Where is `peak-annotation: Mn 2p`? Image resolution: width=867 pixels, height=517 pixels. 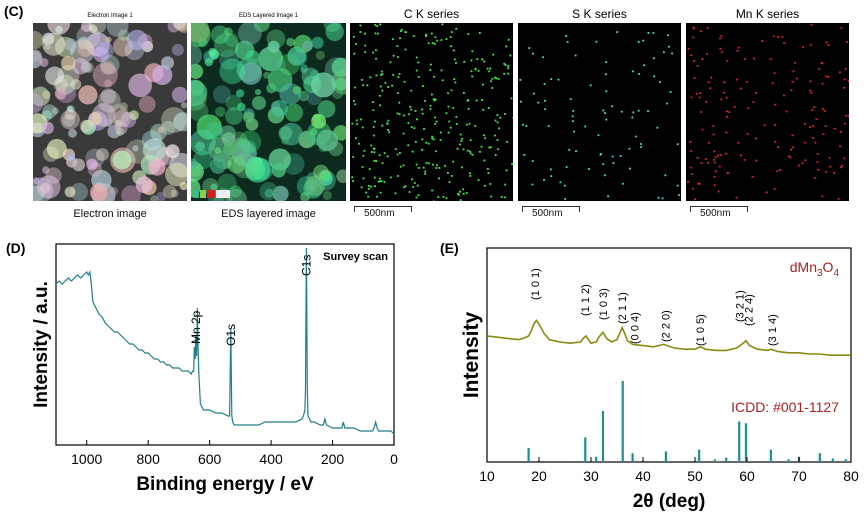 peak-annotation: Mn 2p is located at coordinates (196, 327).